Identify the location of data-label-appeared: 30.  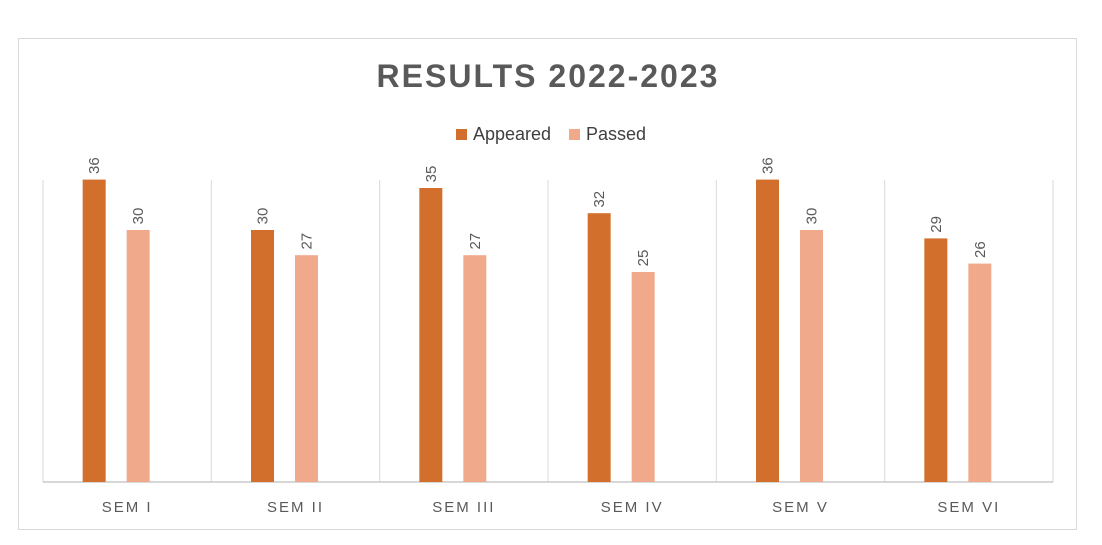
(263, 216).